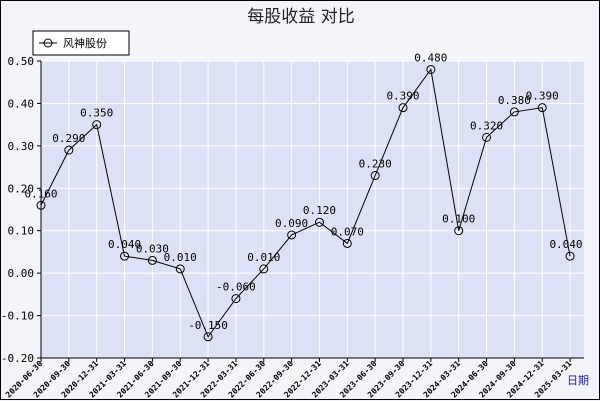 This screenshot has height=401, width=600. Describe the element at coordinates (21, 188) in the screenshot. I see `y-tick-label: 0.20` at that location.